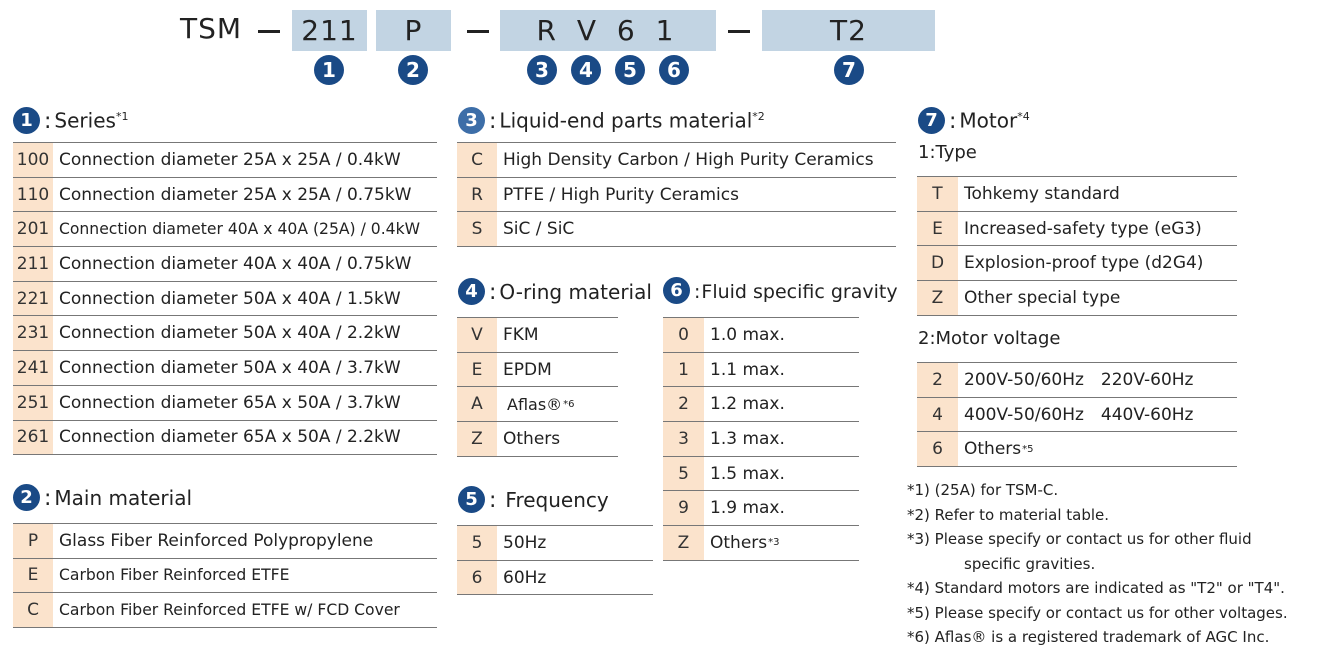 The width and height of the screenshot is (1322, 657). What do you see at coordinates (477, 335) in the screenshot?
I see `oring-code: V` at bounding box center [477, 335].